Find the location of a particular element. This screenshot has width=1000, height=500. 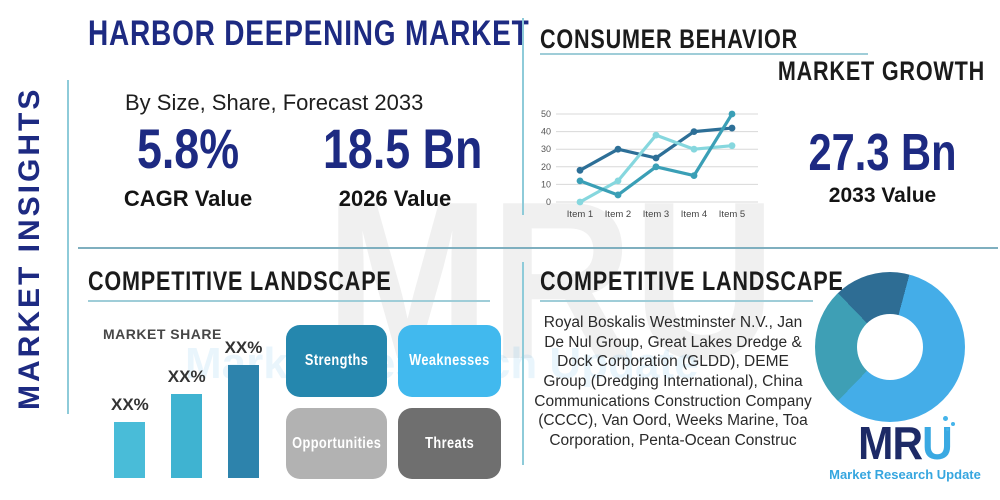

donut-hole is located at coordinates (890, 347).